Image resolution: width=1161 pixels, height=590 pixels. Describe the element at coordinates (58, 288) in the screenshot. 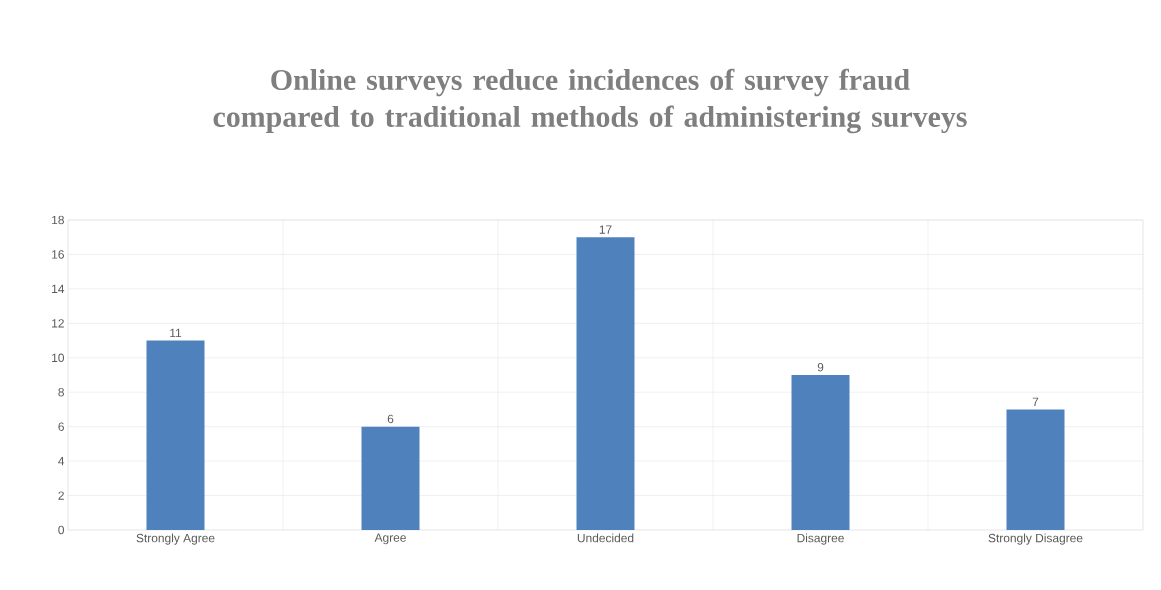

I see `y-tick-label: 14` at that location.